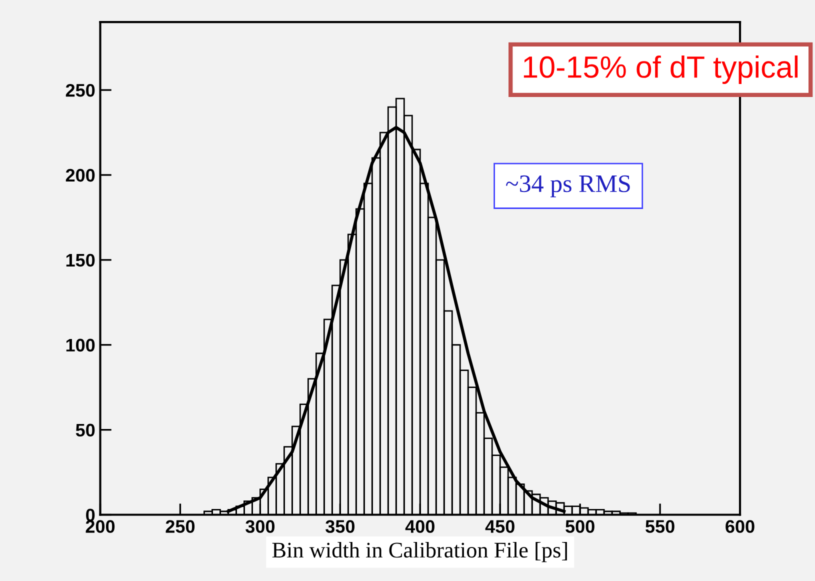  I want to click on x-tick-label: 300, so click(260, 526).